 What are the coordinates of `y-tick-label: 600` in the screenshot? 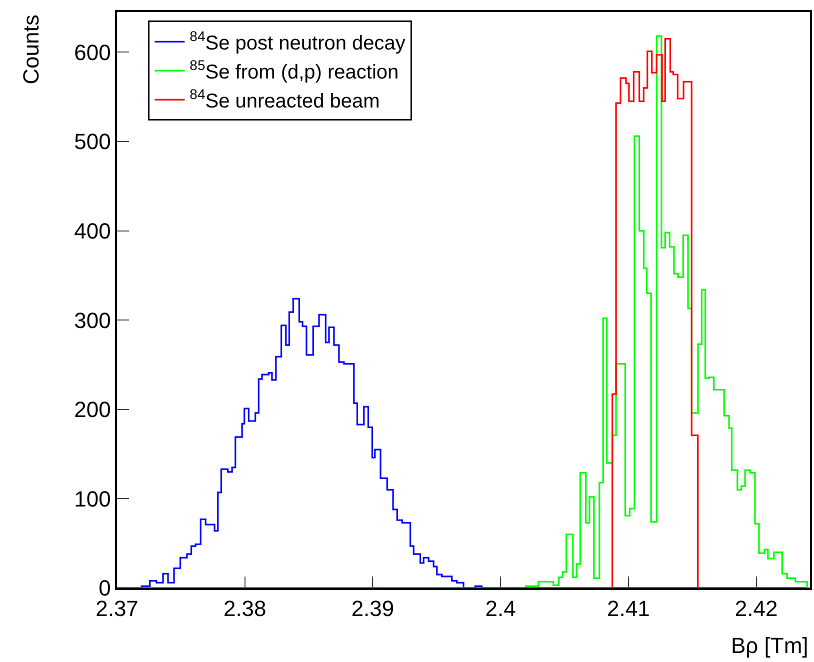 It's located at (92, 52).